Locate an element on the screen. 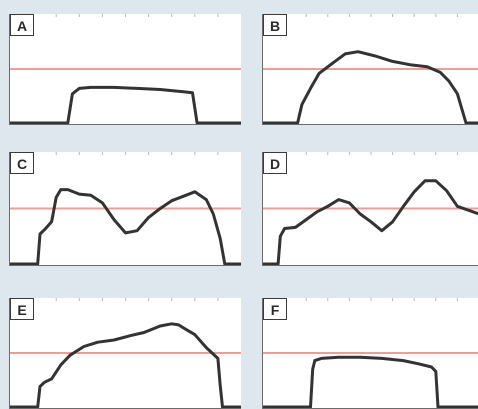 The width and height of the screenshot is (478, 409). trace-line-f is located at coordinates (370, 381).